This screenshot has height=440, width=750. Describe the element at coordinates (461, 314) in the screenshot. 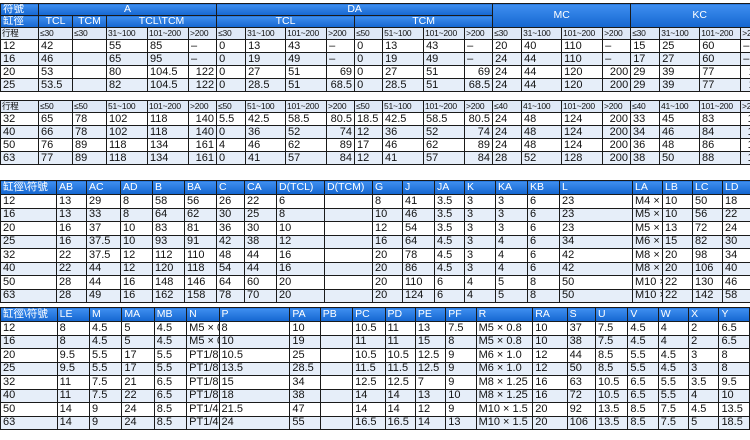

I see `column-header: PF` at that location.